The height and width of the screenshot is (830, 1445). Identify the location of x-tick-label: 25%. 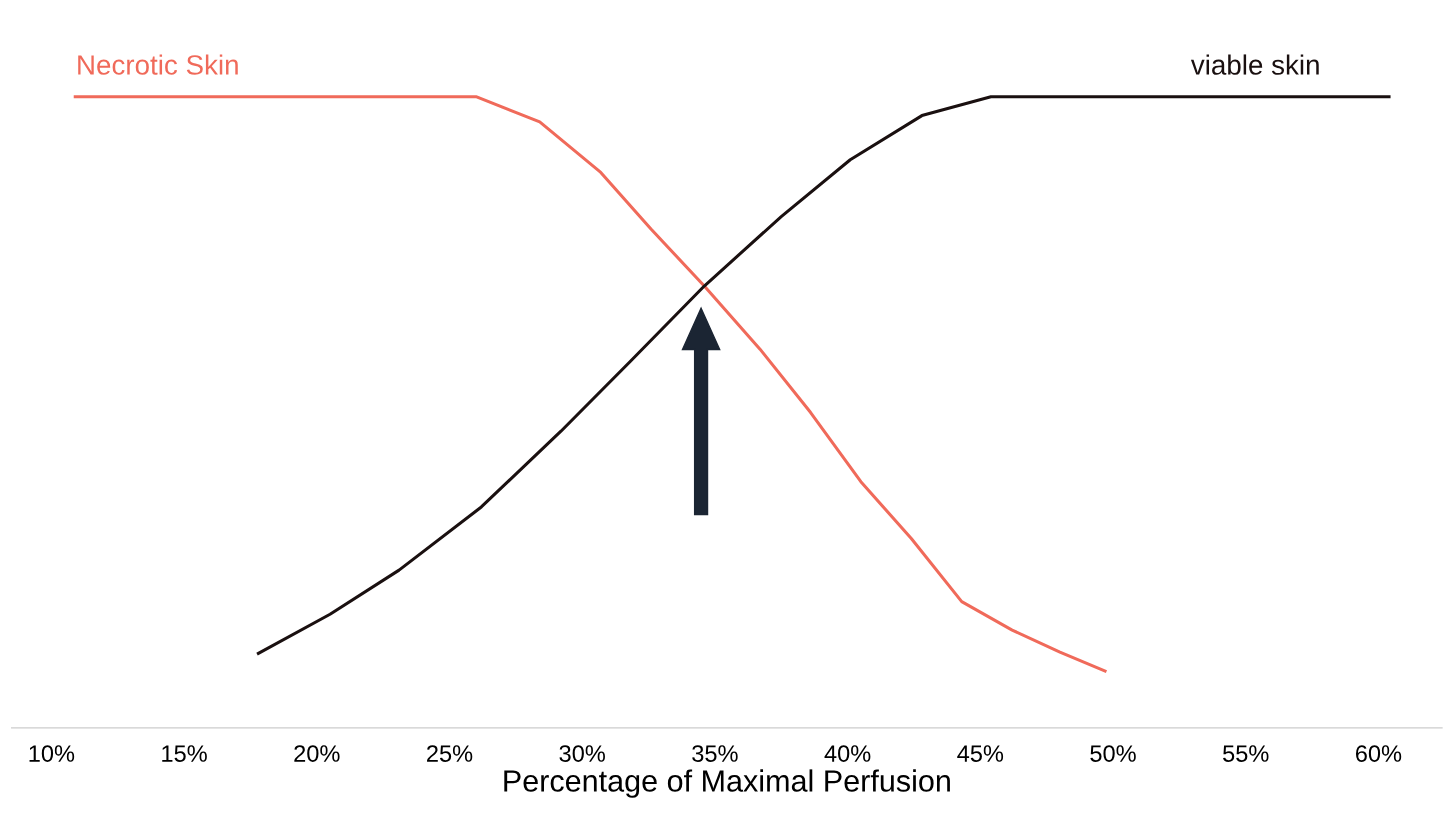
(450, 753).